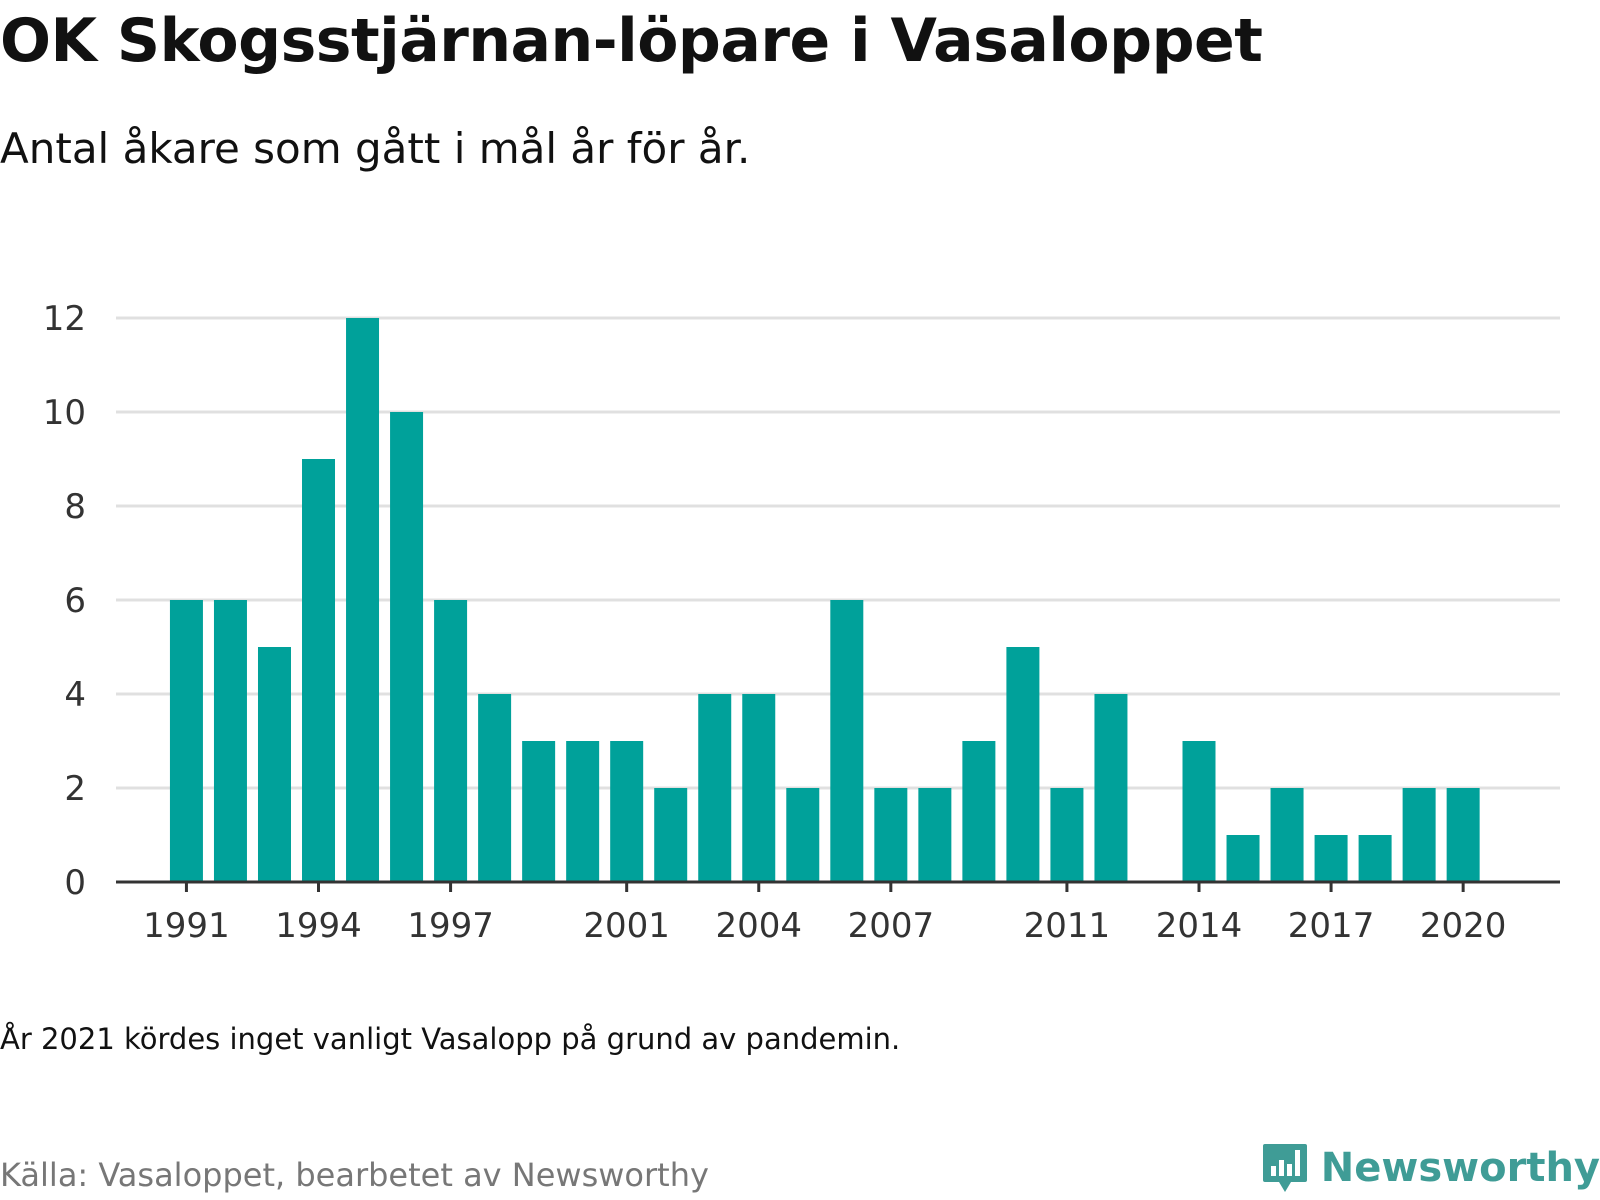 The width and height of the screenshot is (1600, 1200). I want to click on x-tick-label: 2020, so click(1463, 926).